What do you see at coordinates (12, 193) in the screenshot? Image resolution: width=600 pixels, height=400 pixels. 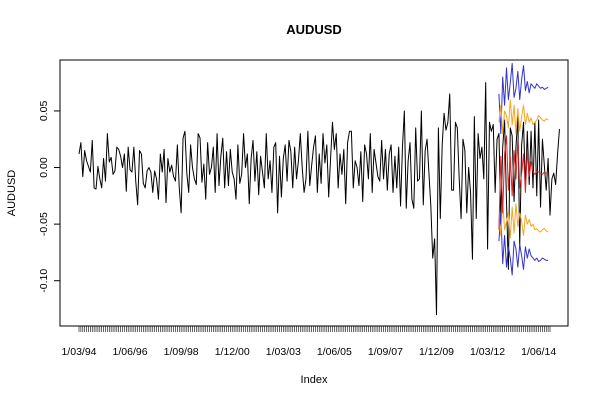 I see `y-axis-label: AUDUSD` at bounding box center [12, 193].